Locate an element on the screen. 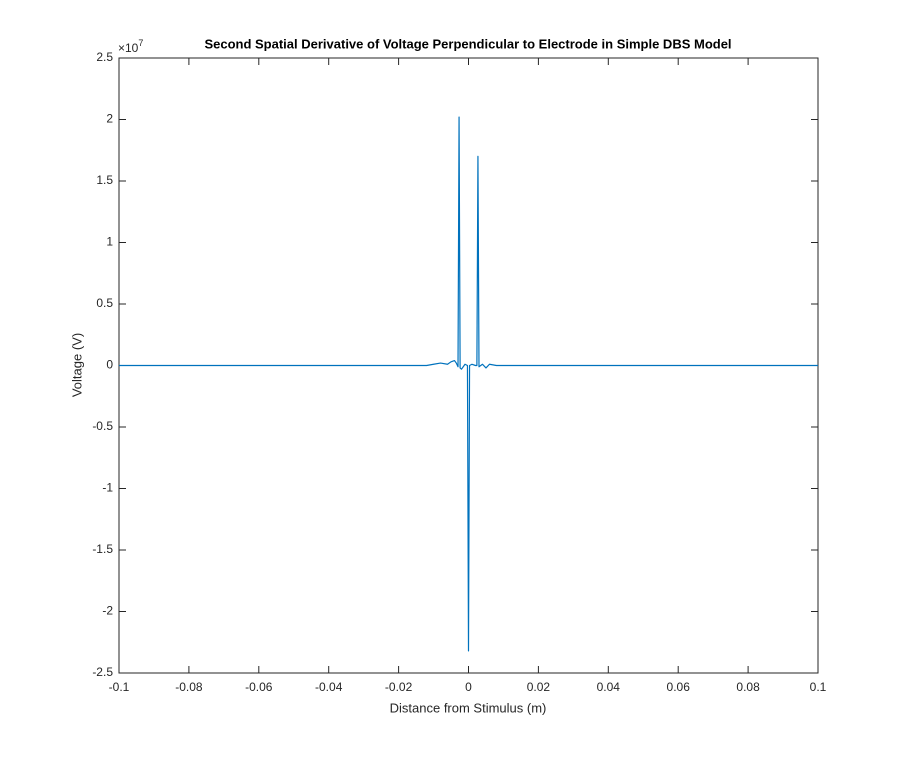 This screenshot has height=757, width=905. y-tick-label: 1 is located at coordinates (109, 242).